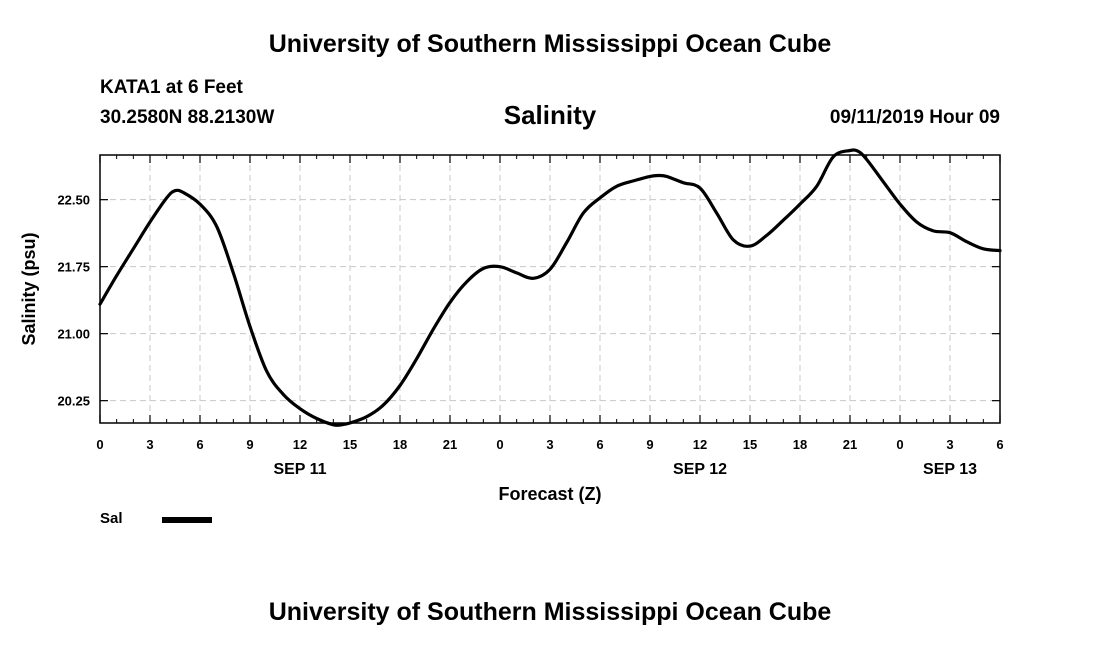  What do you see at coordinates (73, 334) in the screenshot?
I see `y-tick-label: 21.00` at bounding box center [73, 334].